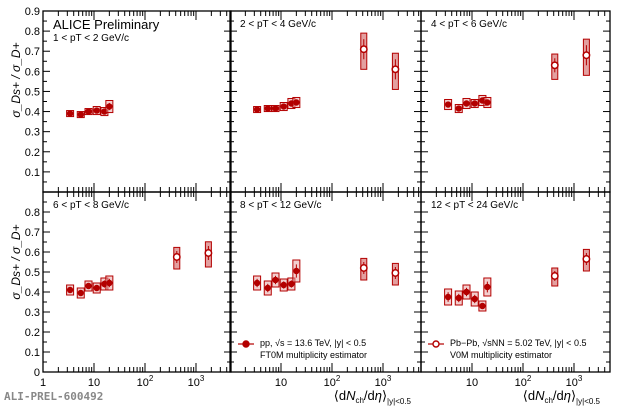  I want to click on watermark: ALI-PREL-600492, so click(53, 396).